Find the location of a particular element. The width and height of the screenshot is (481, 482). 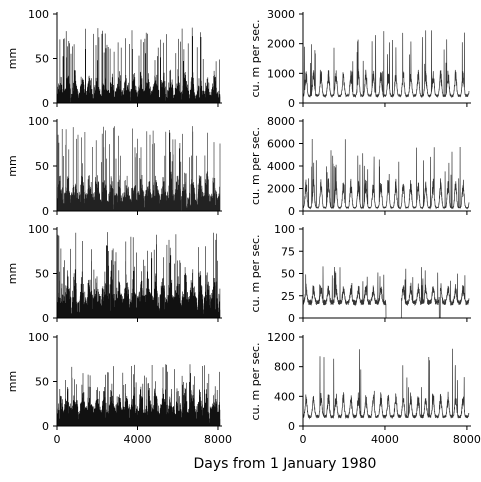

y-tick-label: 75 is located at coordinates (288, 251).